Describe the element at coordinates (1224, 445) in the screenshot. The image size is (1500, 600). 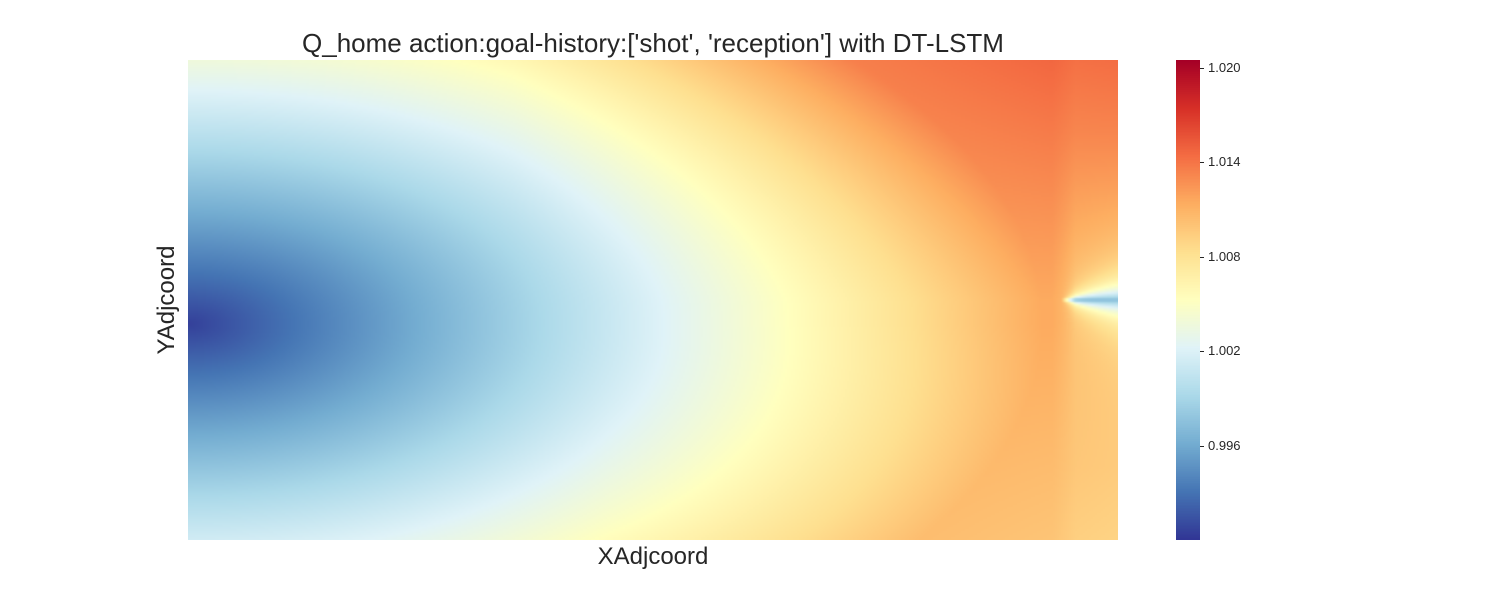
I see `colorbar-tick-label: 0.996` at that location.